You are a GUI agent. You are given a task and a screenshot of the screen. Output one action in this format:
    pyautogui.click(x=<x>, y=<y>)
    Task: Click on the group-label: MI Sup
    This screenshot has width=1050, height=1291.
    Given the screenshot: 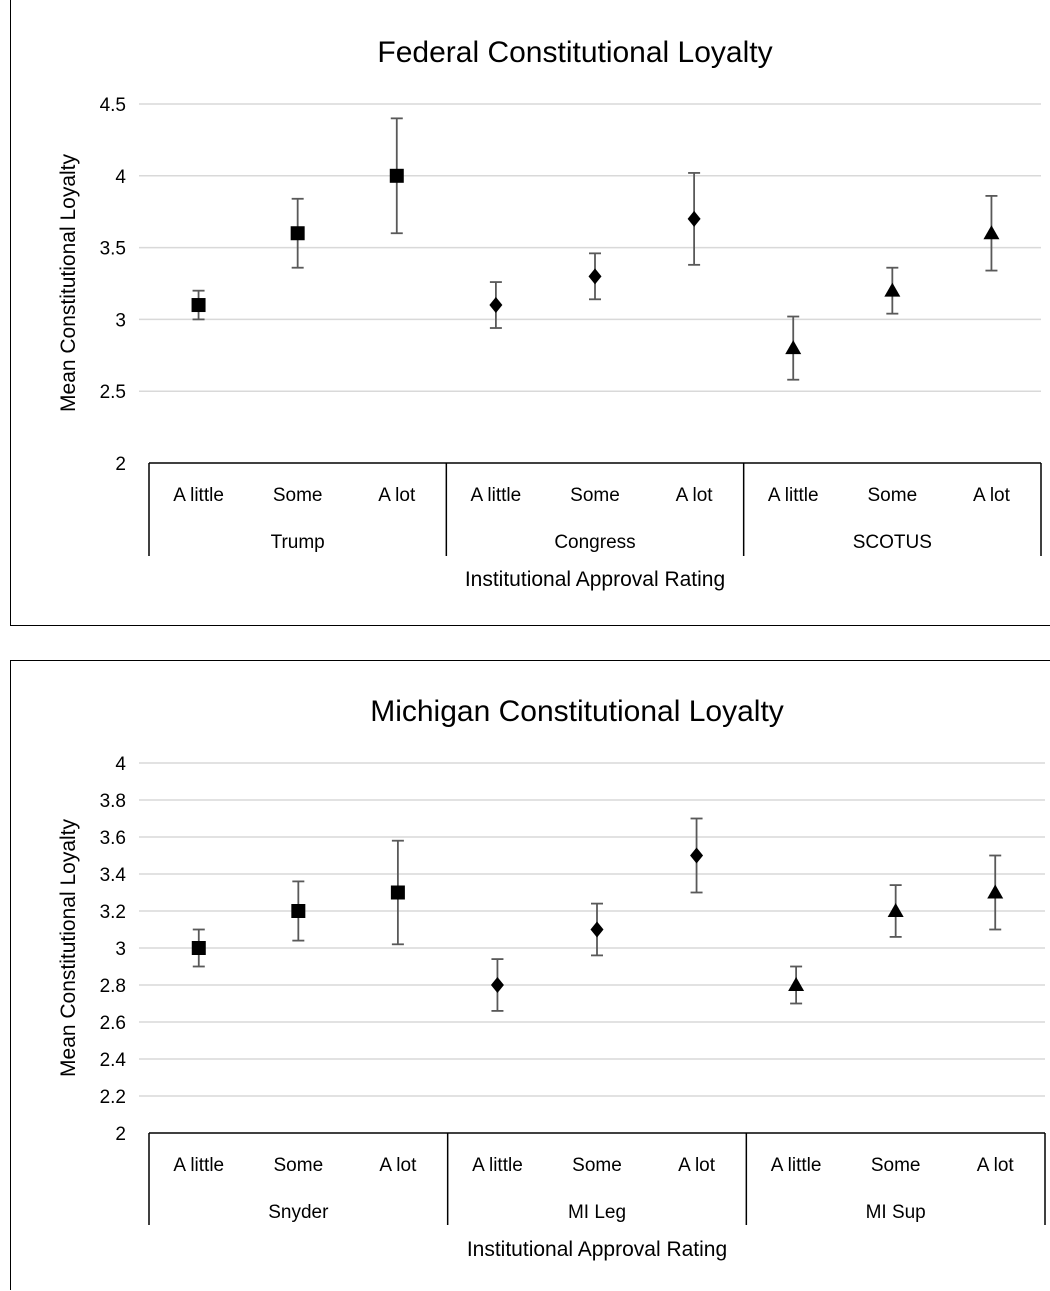 What is the action you would take?
    pyautogui.click(x=896, y=1212)
    